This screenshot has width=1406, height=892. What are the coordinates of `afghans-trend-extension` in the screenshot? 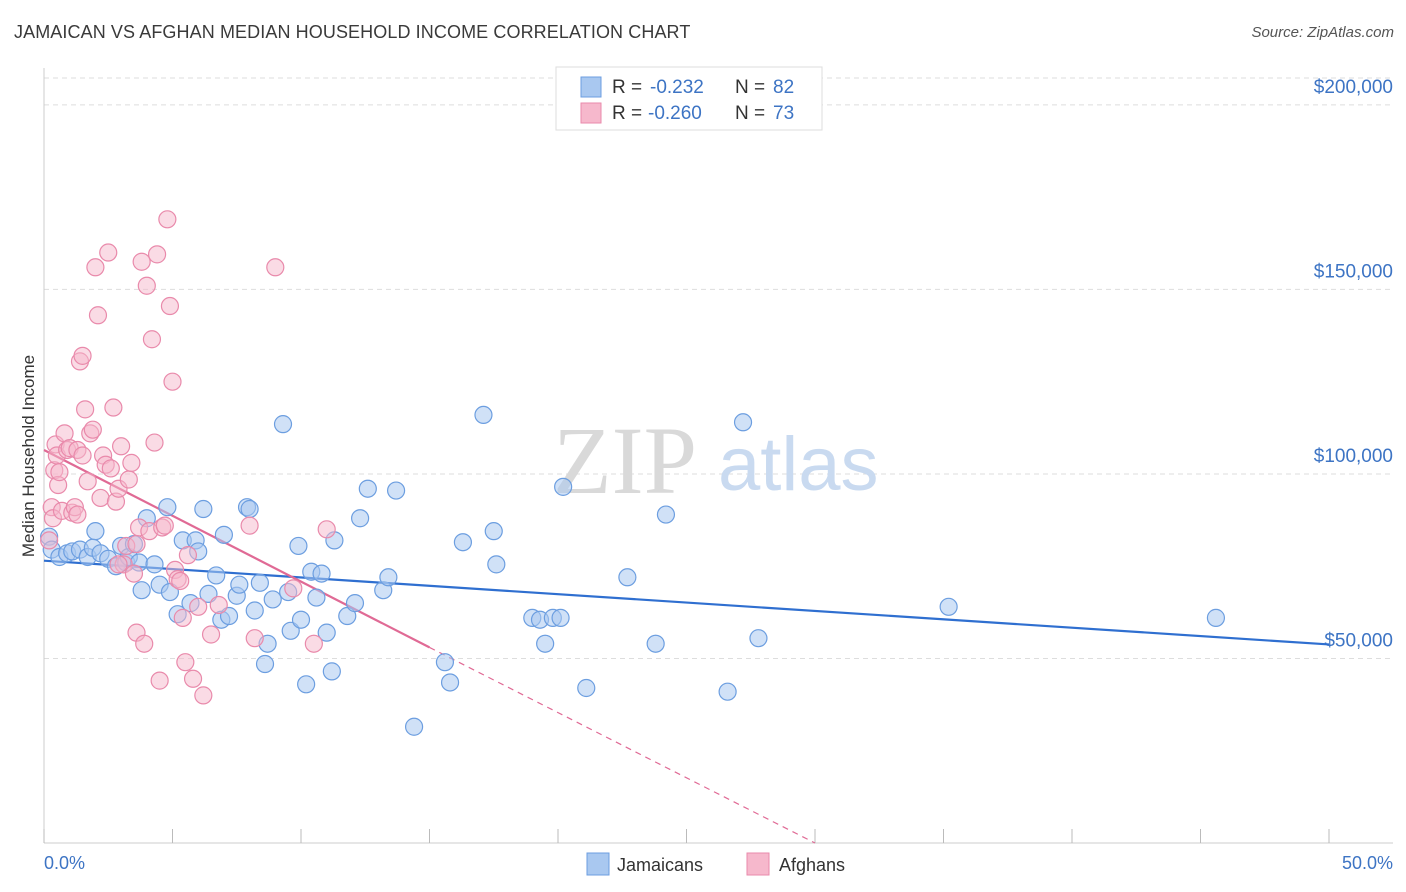 It's located at (622, 745).